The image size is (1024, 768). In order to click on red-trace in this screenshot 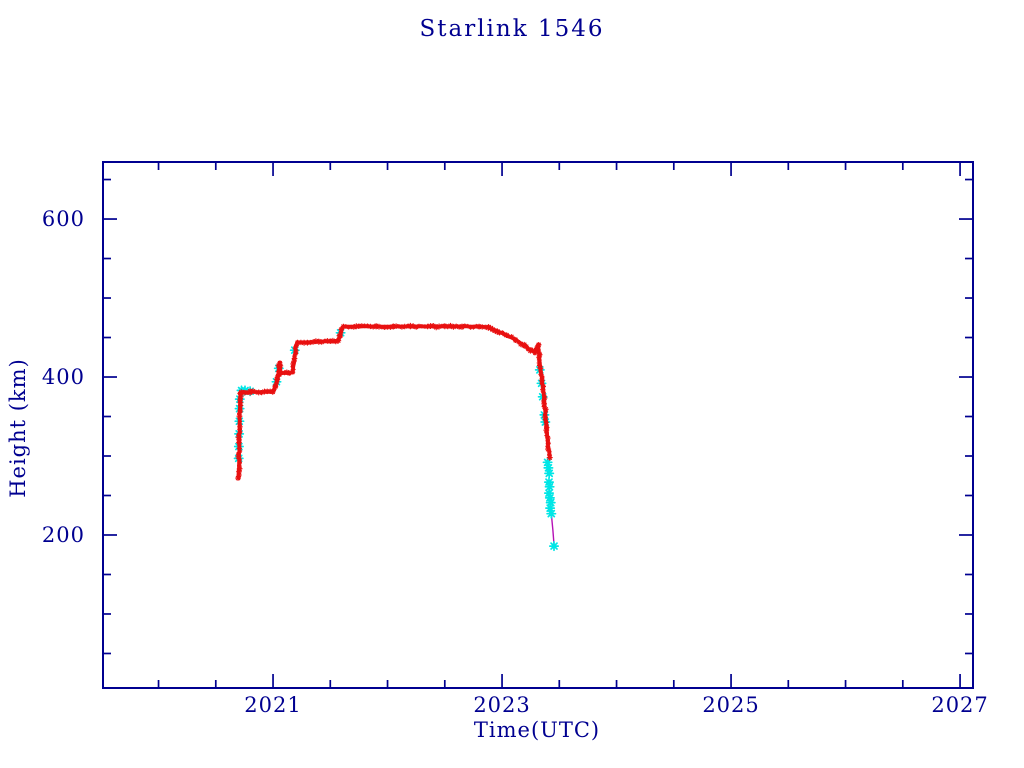, I will do `click(394, 402)`.